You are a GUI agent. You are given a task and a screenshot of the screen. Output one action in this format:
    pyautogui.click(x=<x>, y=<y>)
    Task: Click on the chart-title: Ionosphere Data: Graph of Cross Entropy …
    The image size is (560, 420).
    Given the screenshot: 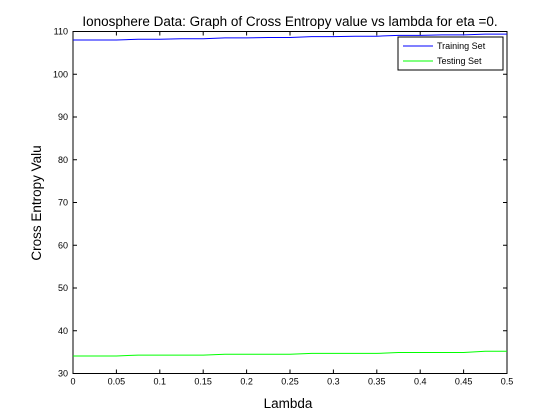 What is the action you would take?
    pyautogui.click(x=289, y=21)
    